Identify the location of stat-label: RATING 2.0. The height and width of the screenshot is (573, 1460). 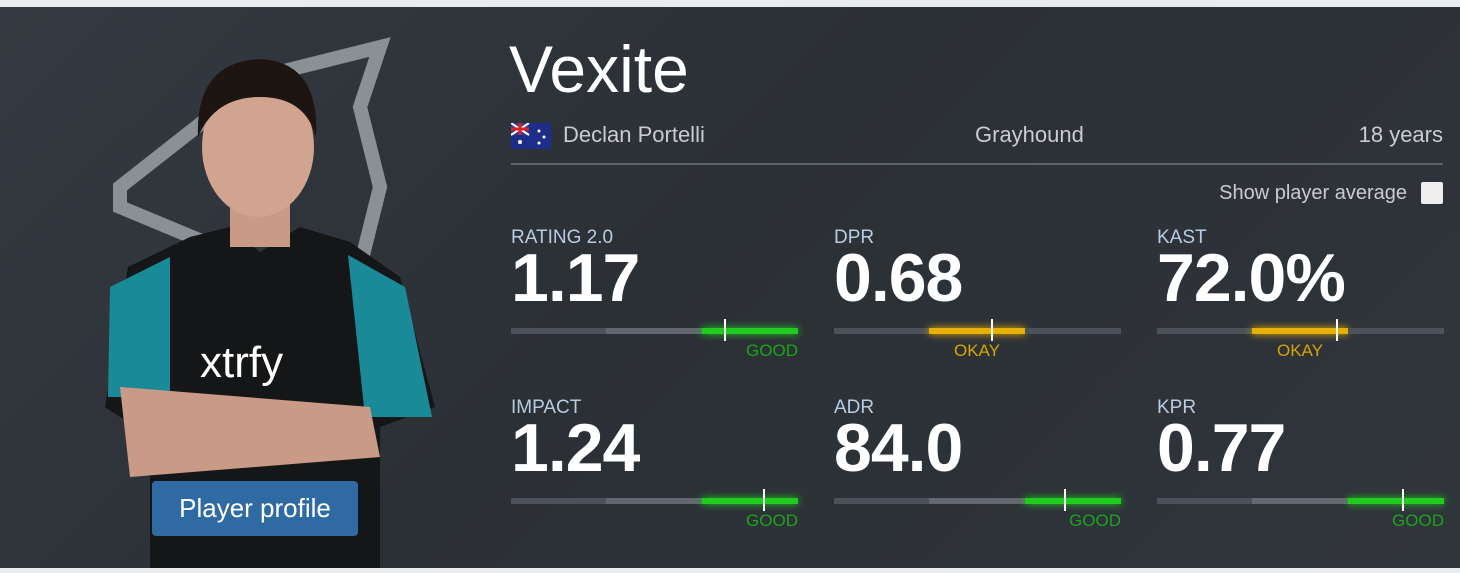
(562, 237).